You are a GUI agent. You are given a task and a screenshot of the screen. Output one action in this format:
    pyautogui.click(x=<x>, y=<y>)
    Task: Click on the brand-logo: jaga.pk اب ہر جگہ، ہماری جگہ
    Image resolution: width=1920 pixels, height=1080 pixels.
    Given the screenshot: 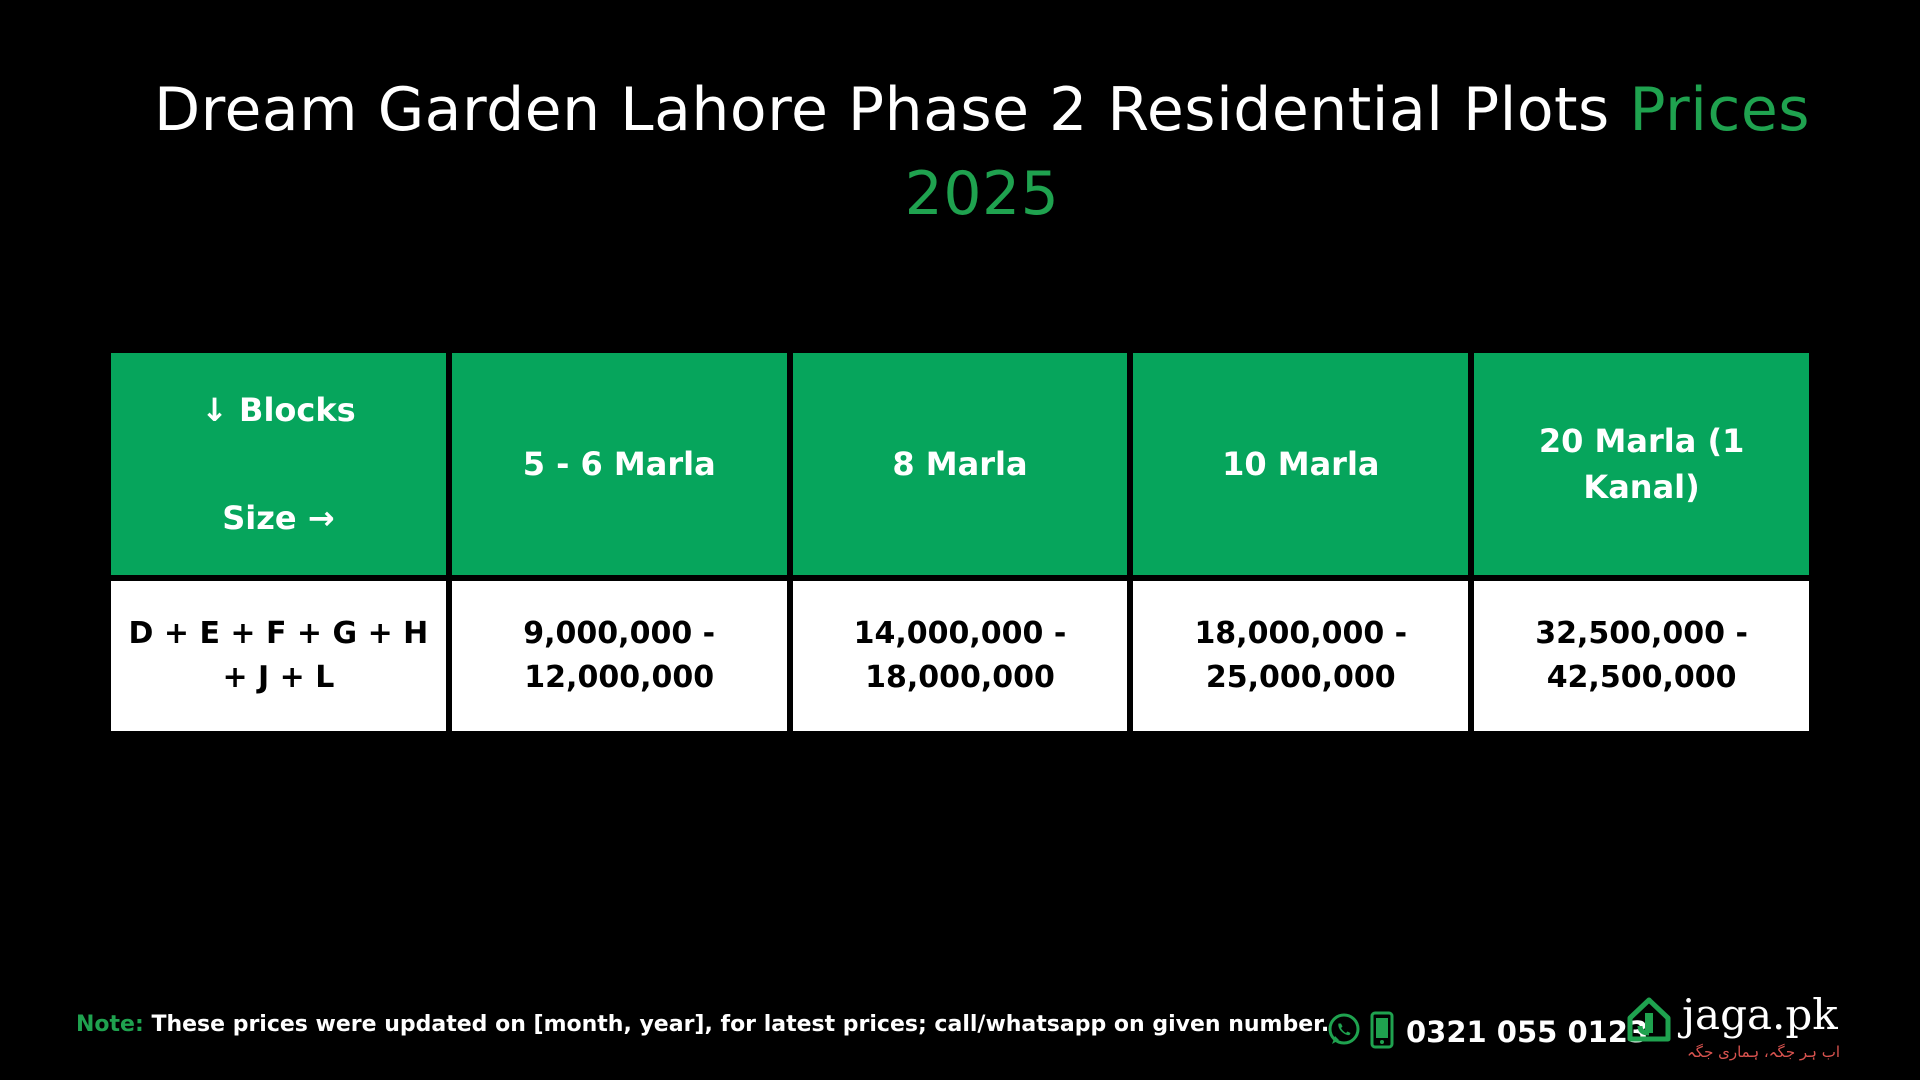 What is the action you would take?
    pyautogui.click(x=1736, y=1030)
    